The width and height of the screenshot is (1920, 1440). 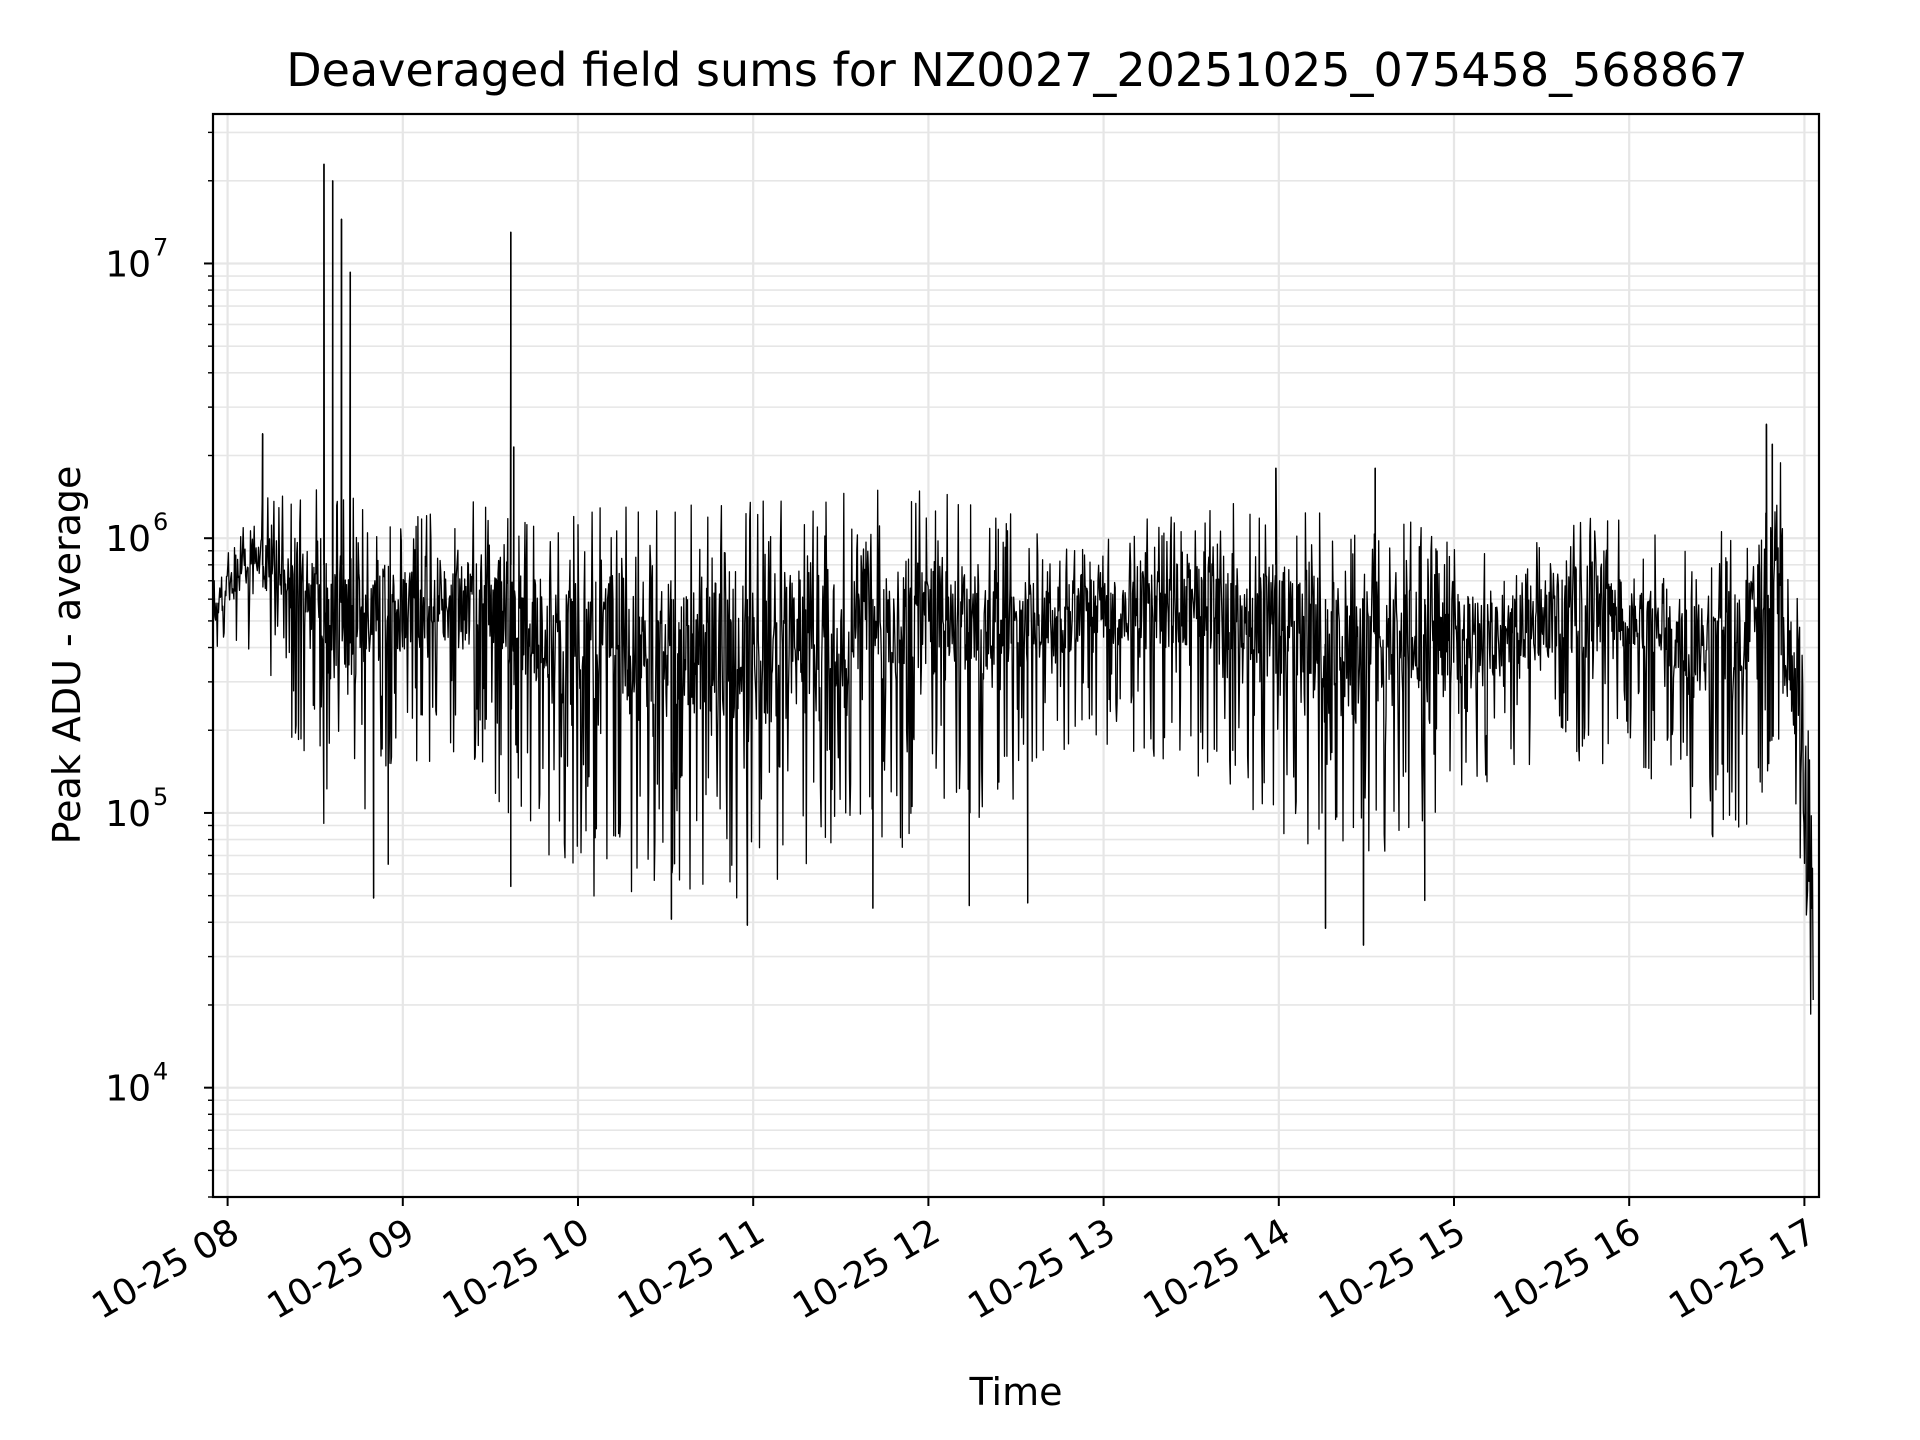 What do you see at coordinates (160, 1072) in the screenshot?
I see `y-tick-exponent: 4` at bounding box center [160, 1072].